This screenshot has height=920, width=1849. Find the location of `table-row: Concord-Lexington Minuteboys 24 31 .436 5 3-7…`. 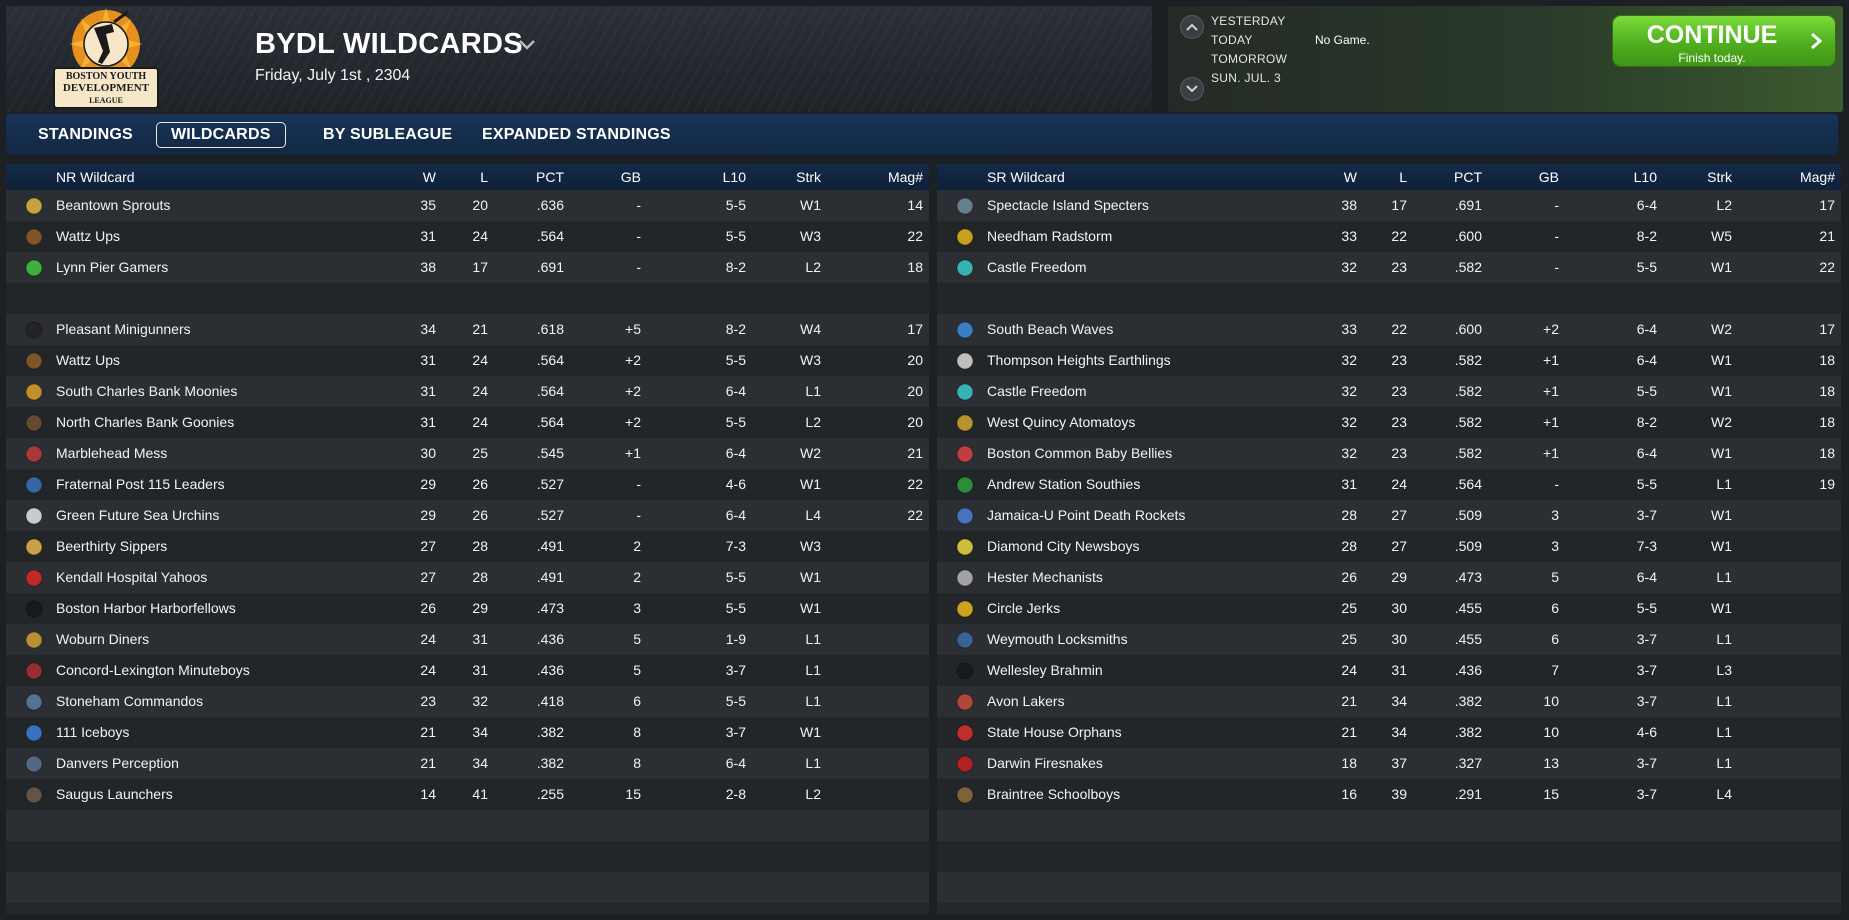

table-row: Concord-Lexington Minuteboys 24 31 .436 5 3-7… is located at coordinates (467, 670).